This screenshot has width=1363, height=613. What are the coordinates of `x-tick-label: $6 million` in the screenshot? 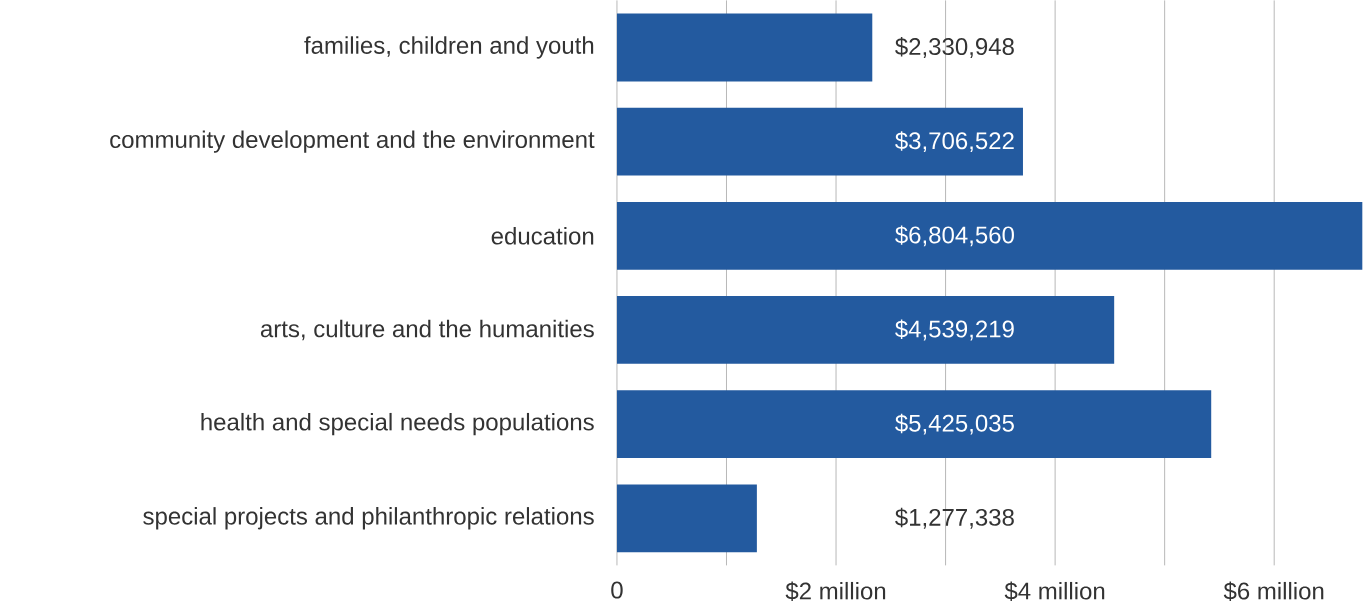 It's located at (1273, 591).